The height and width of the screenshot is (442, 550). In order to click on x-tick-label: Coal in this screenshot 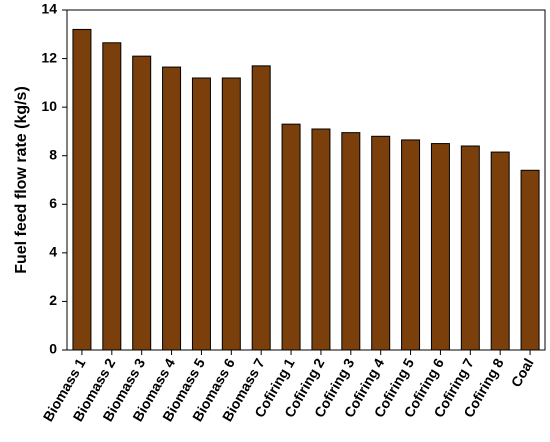, I will do `click(522, 373)`.